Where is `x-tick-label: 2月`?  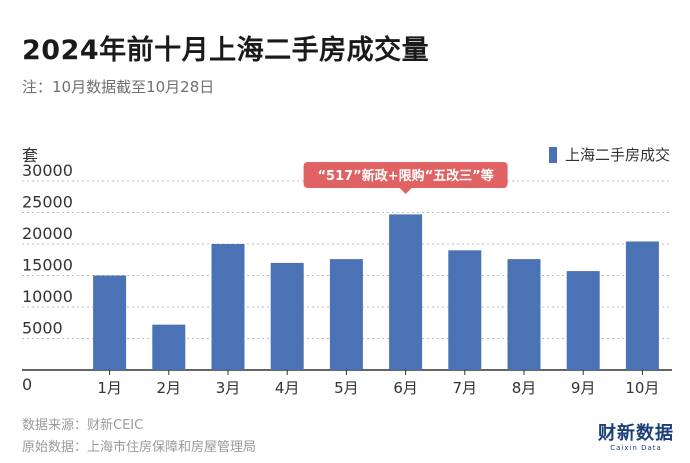 x-tick-label: 2月 is located at coordinates (169, 388).